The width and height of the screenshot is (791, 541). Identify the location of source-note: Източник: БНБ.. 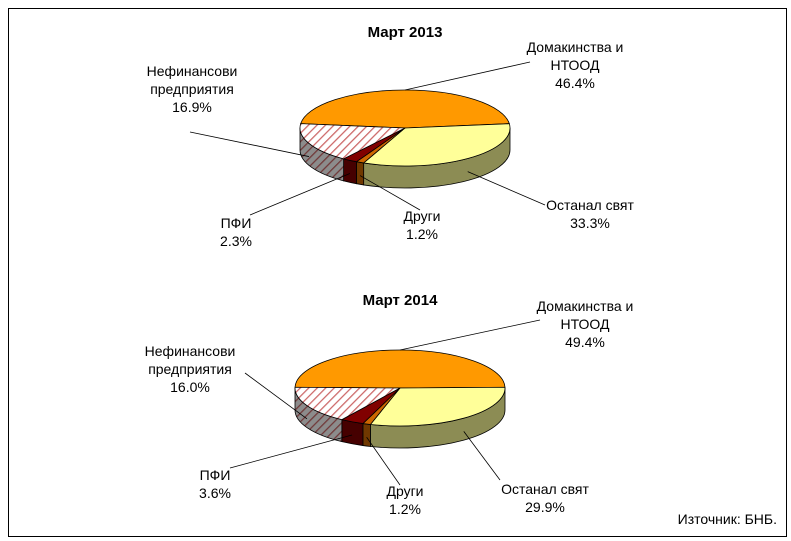
(727, 519).